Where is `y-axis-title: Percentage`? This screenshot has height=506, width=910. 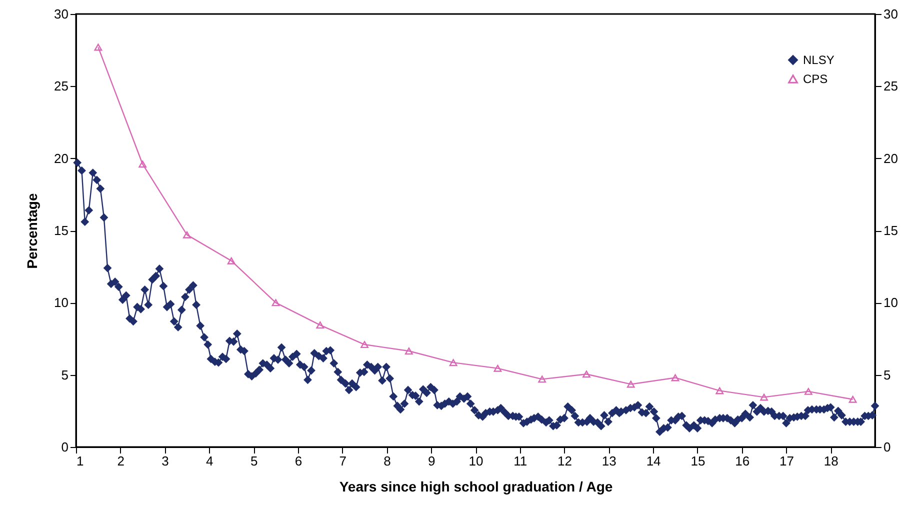 y-axis-title: Percentage is located at coordinates (32, 231).